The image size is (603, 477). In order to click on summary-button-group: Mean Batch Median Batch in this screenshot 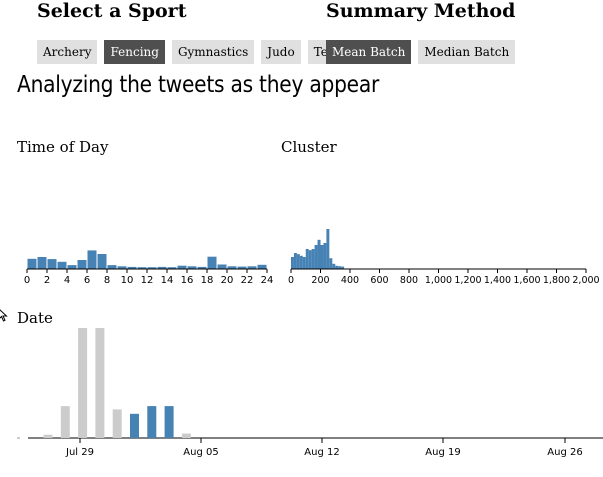, I will do `click(421, 52)`.